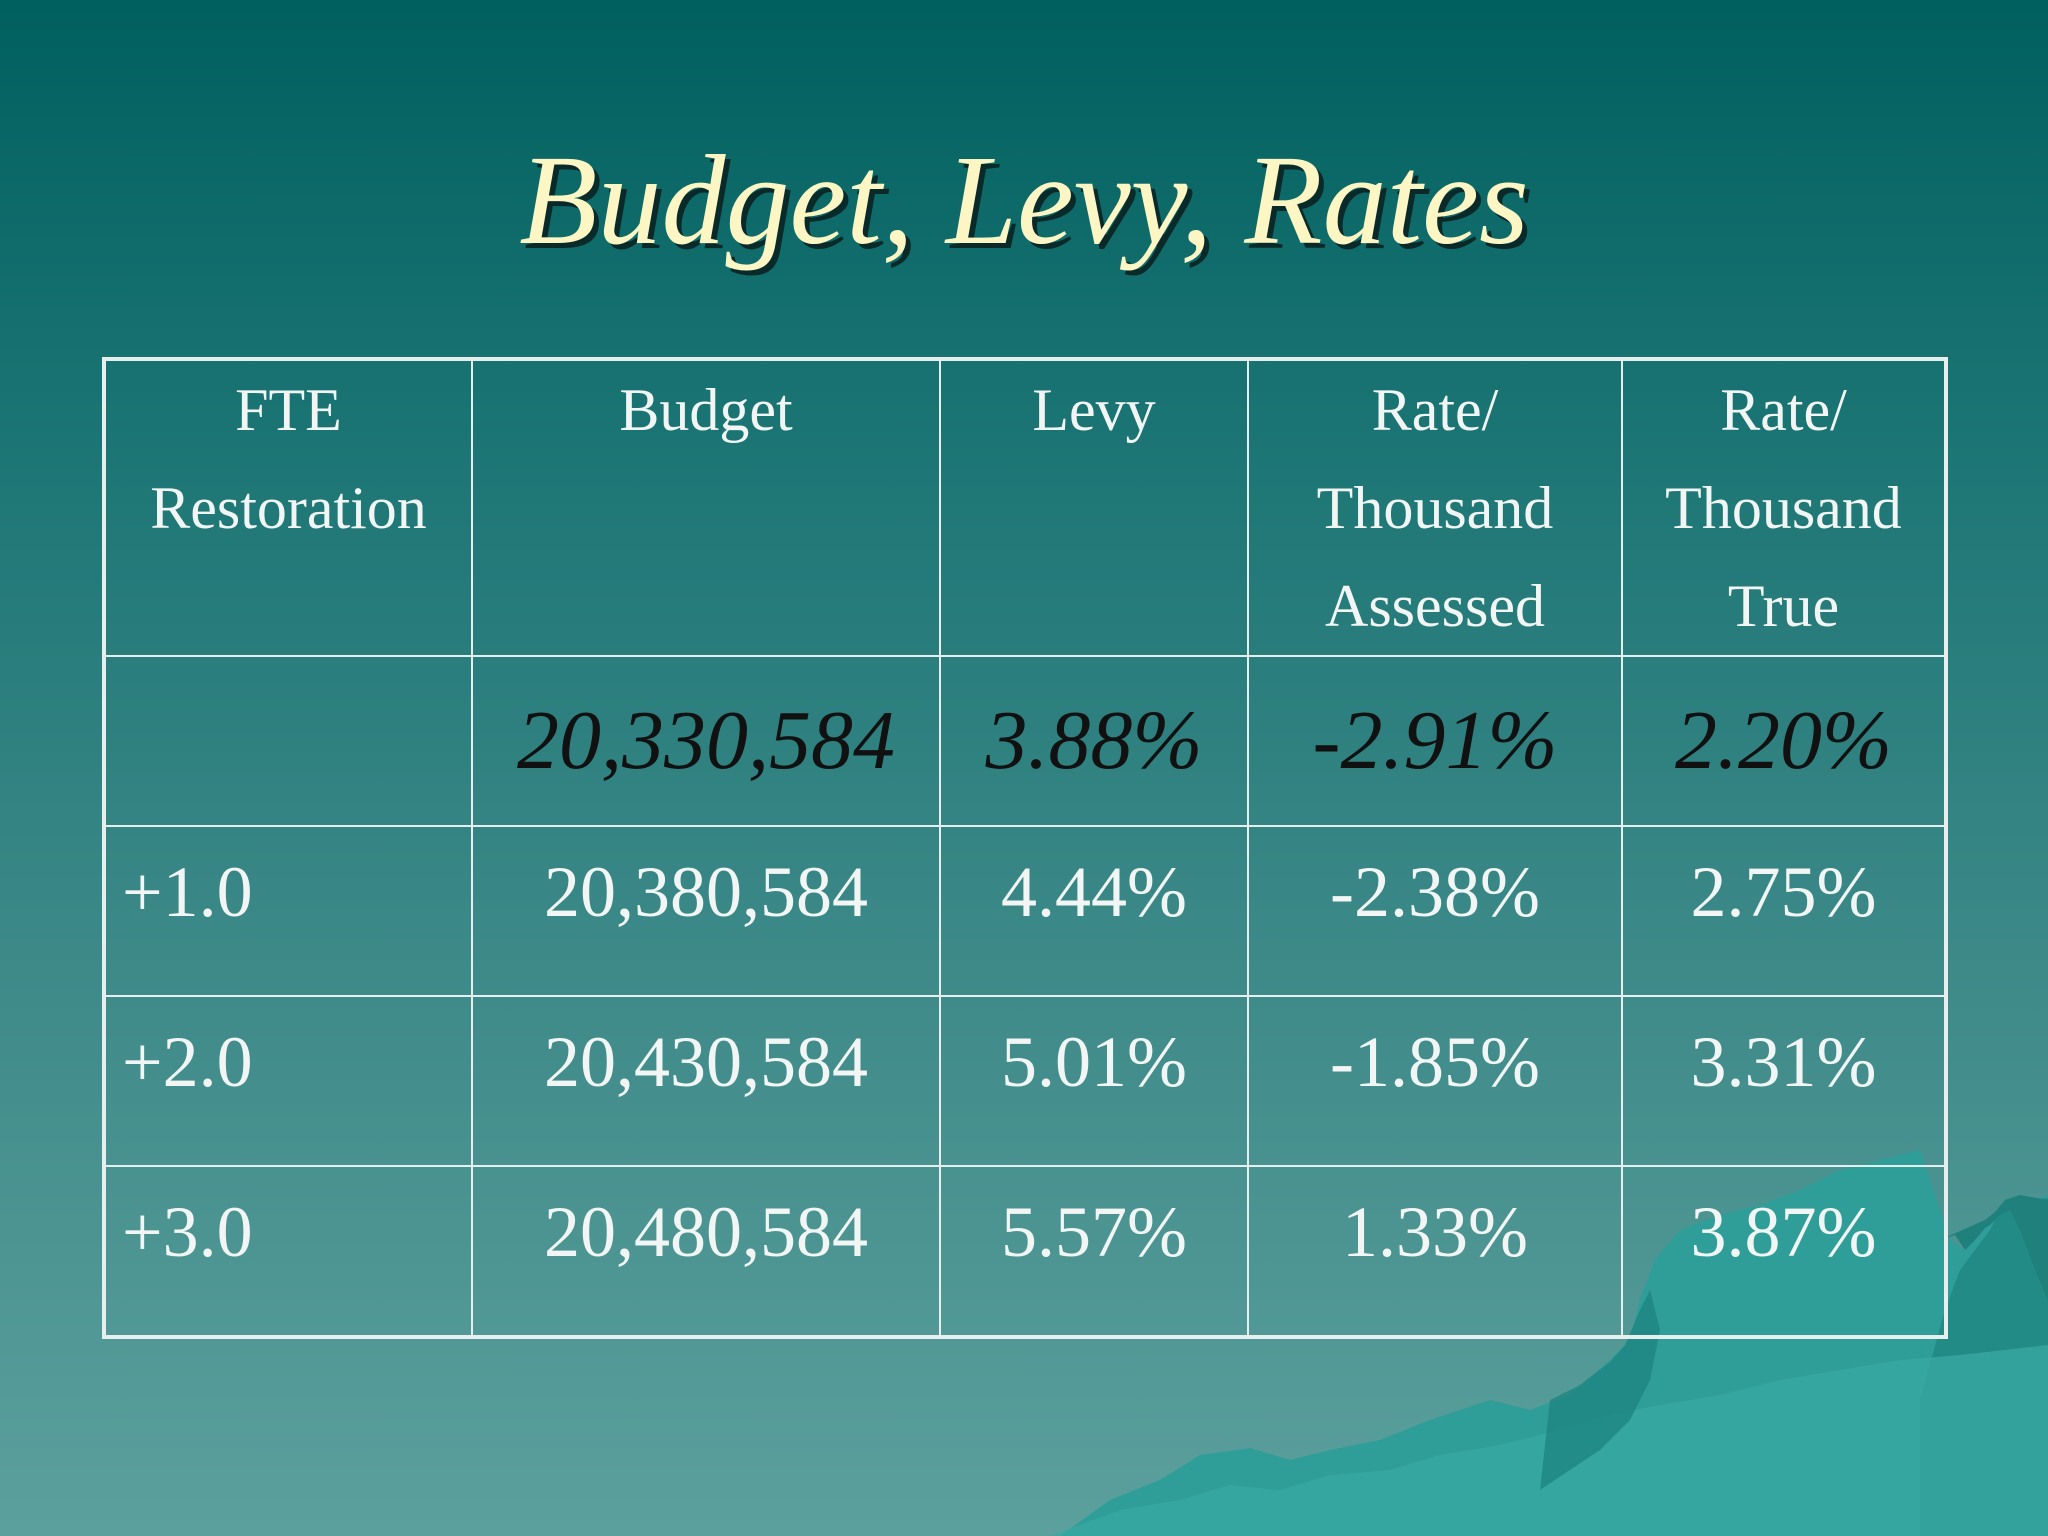  Describe the element at coordinates (1783, 606) in the screenshot. I see `header-line: True` at that location.